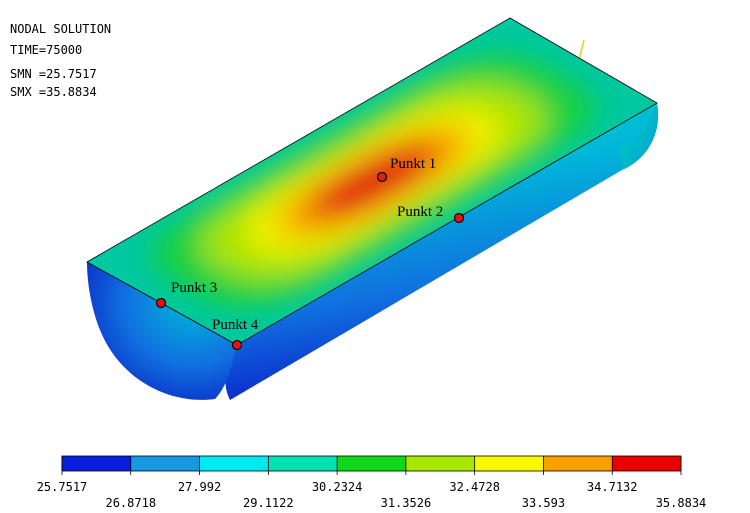 The width and height of the screenshot is (750, 513). I want to click on point-label: Punkt 2, so click(420, 212).